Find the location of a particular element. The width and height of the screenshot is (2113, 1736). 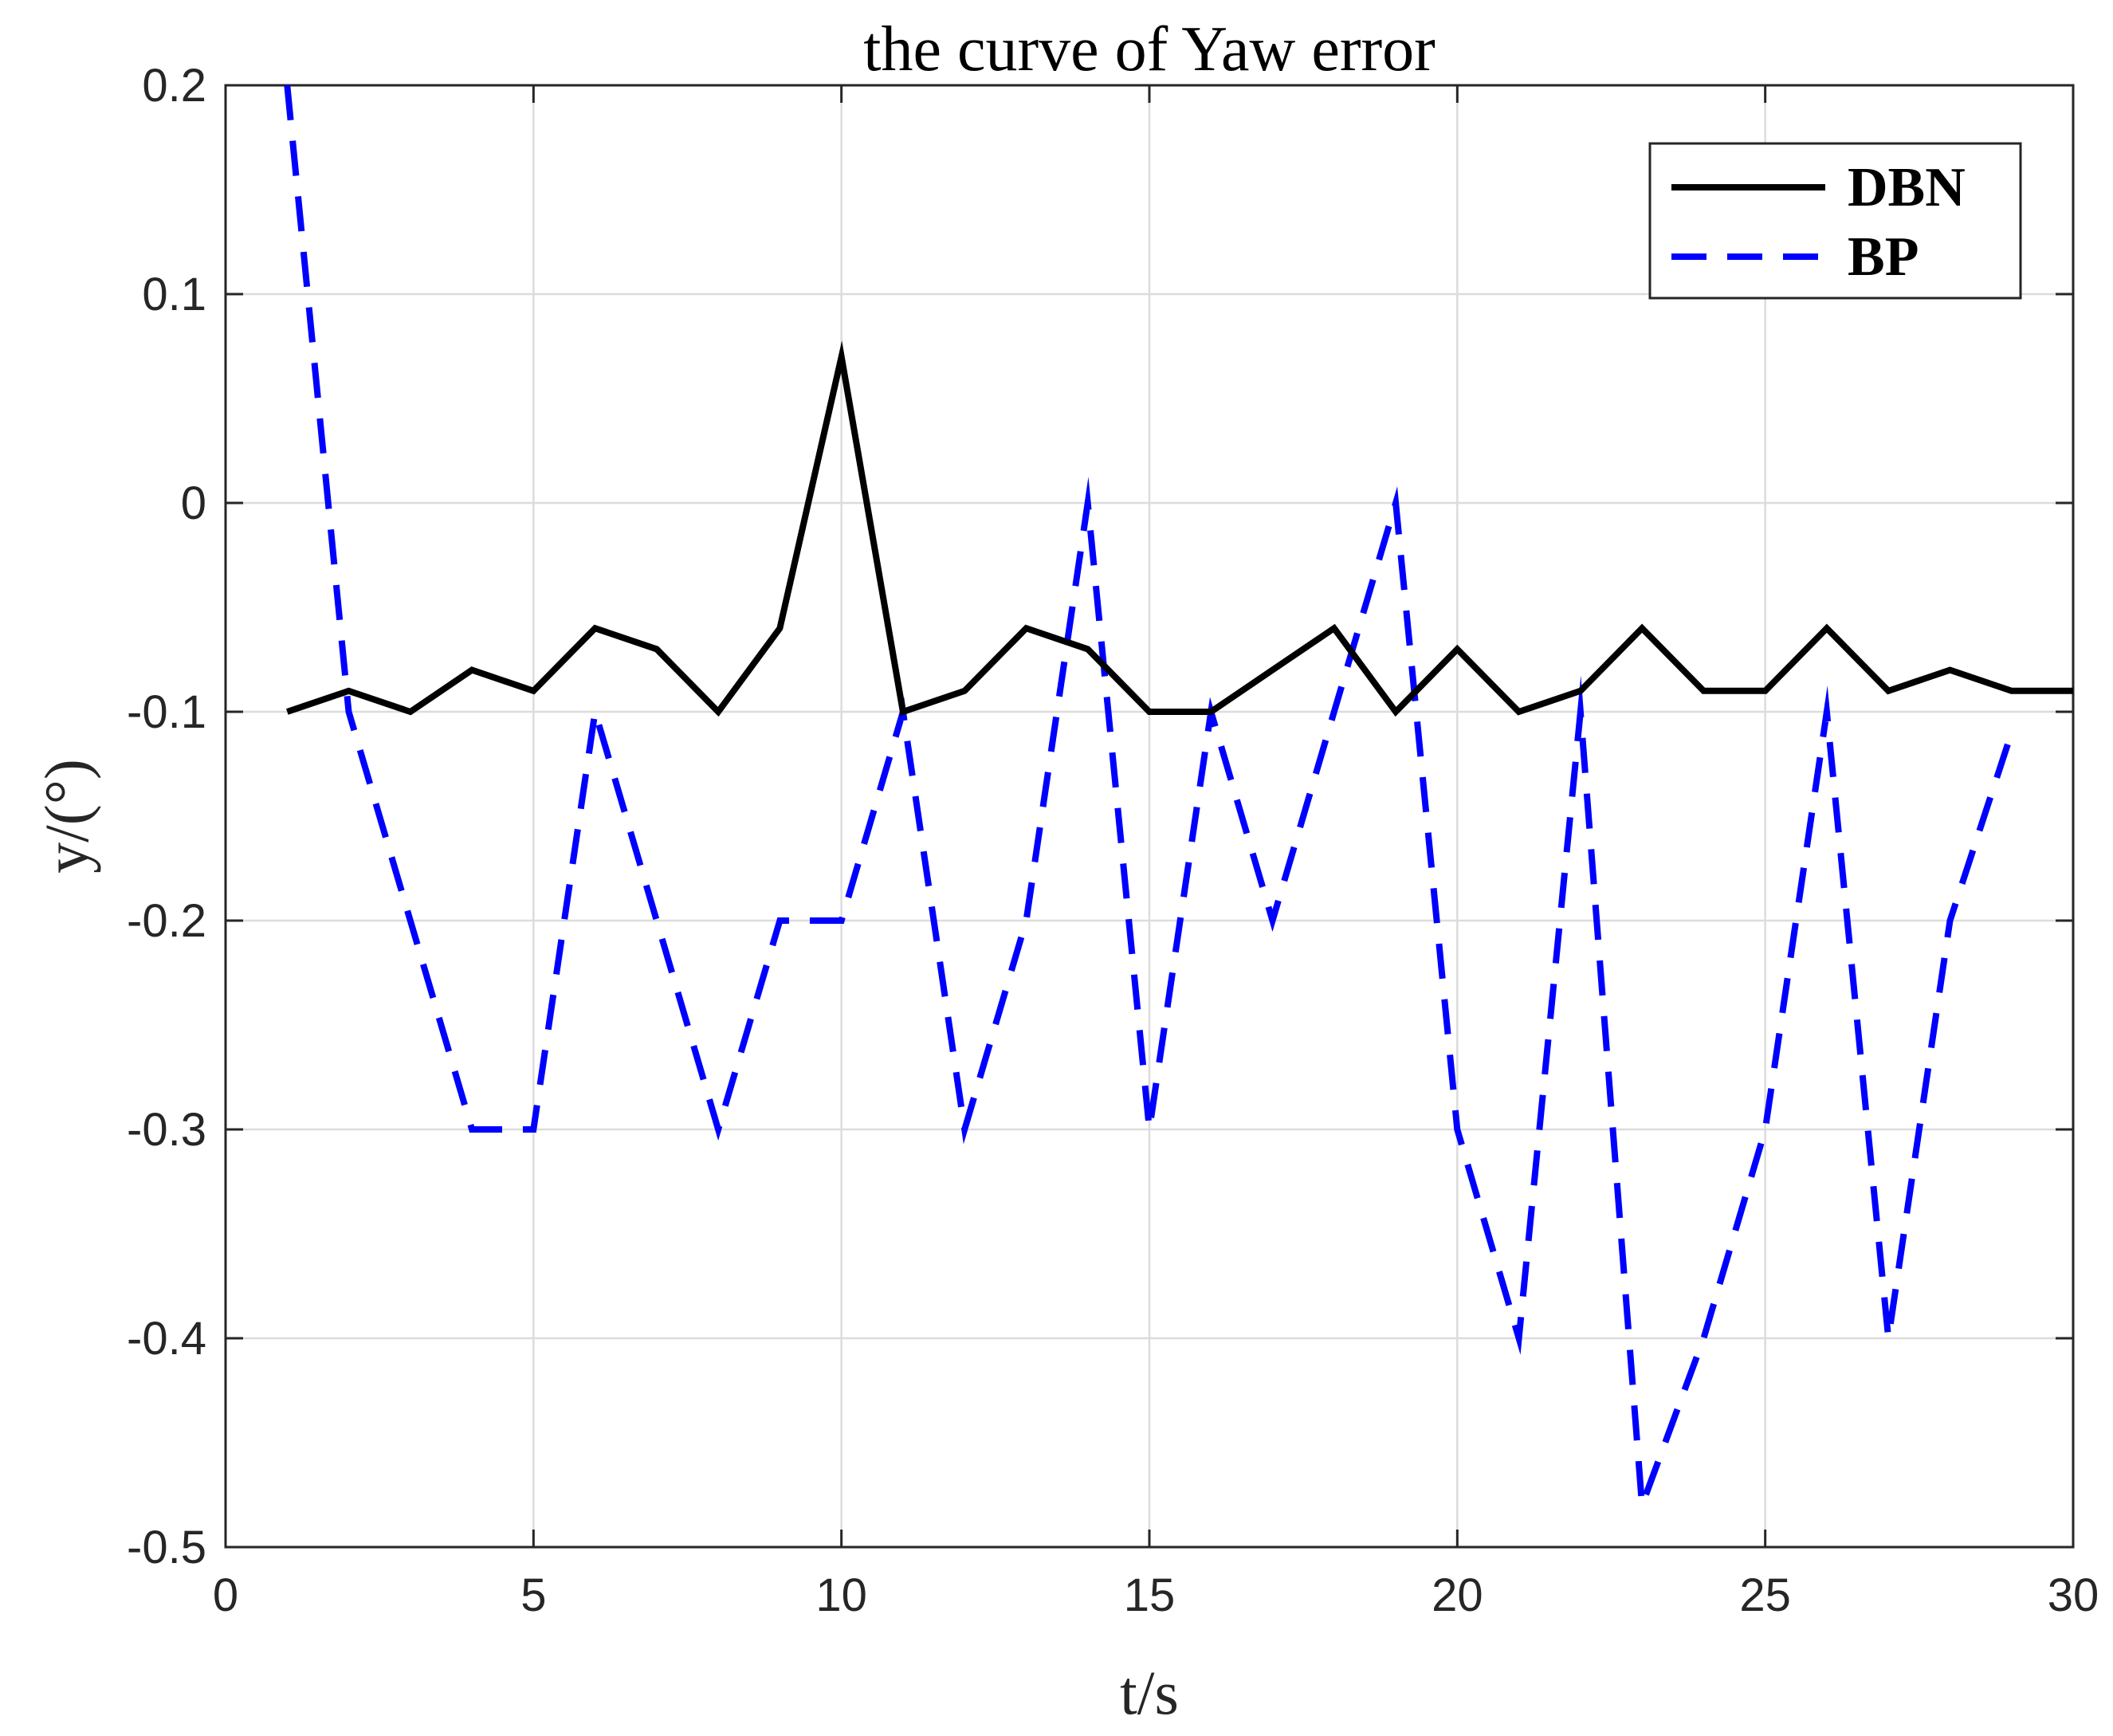

legend-label-bp: BP is located at coordinates (1883, 257).